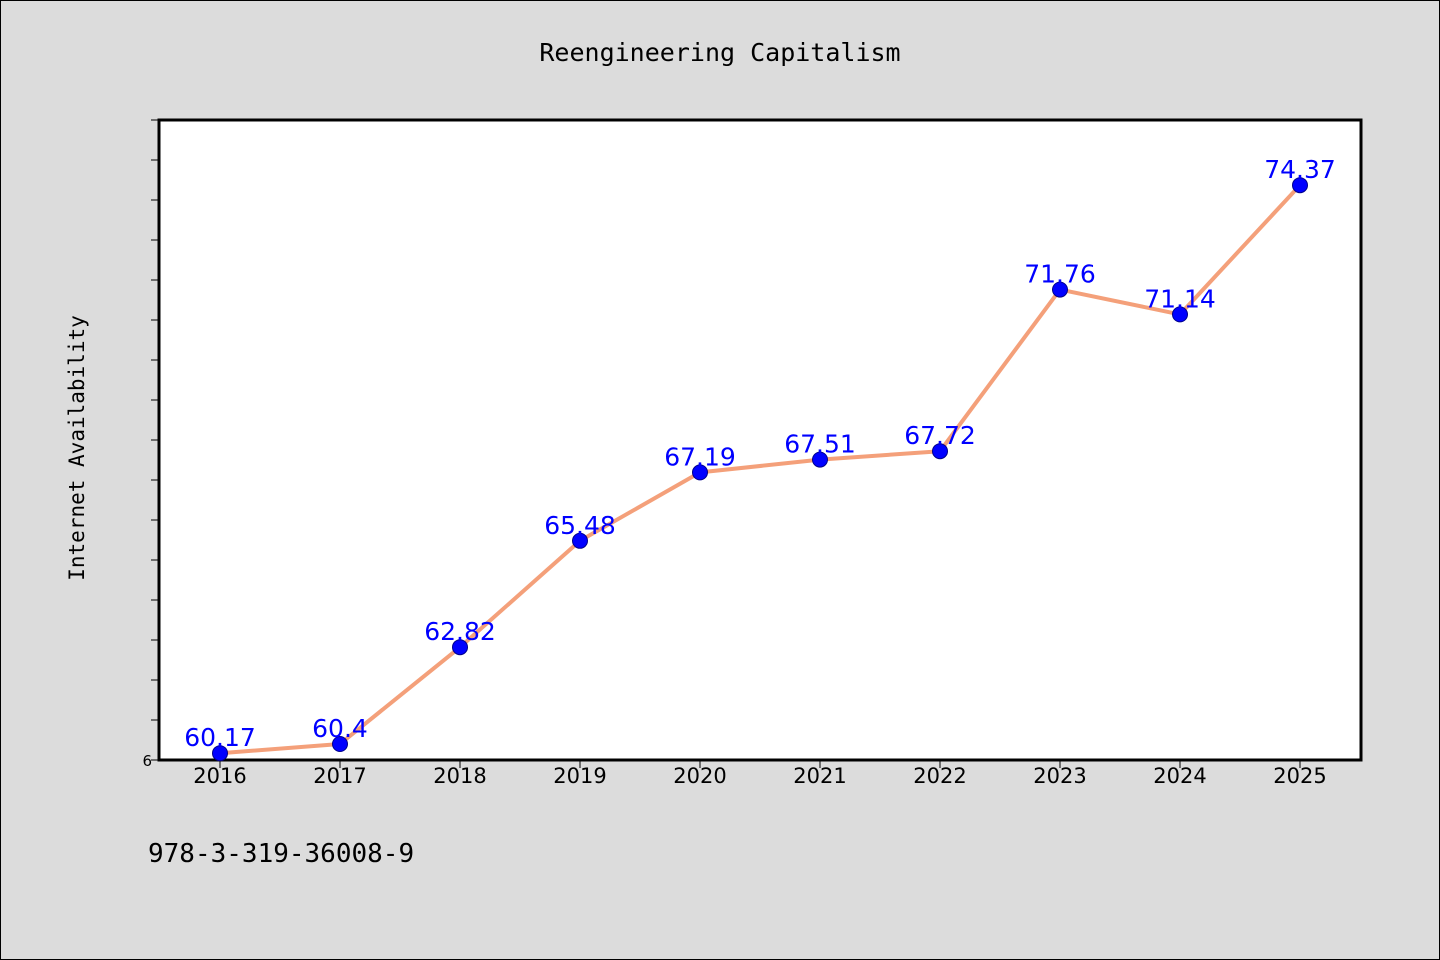 The image size is (1440, 960). What do you see at coordinates (1179, 776) in the screenshot?
I see `x-tick-label: 2024` at bounding box center [1179, 776].